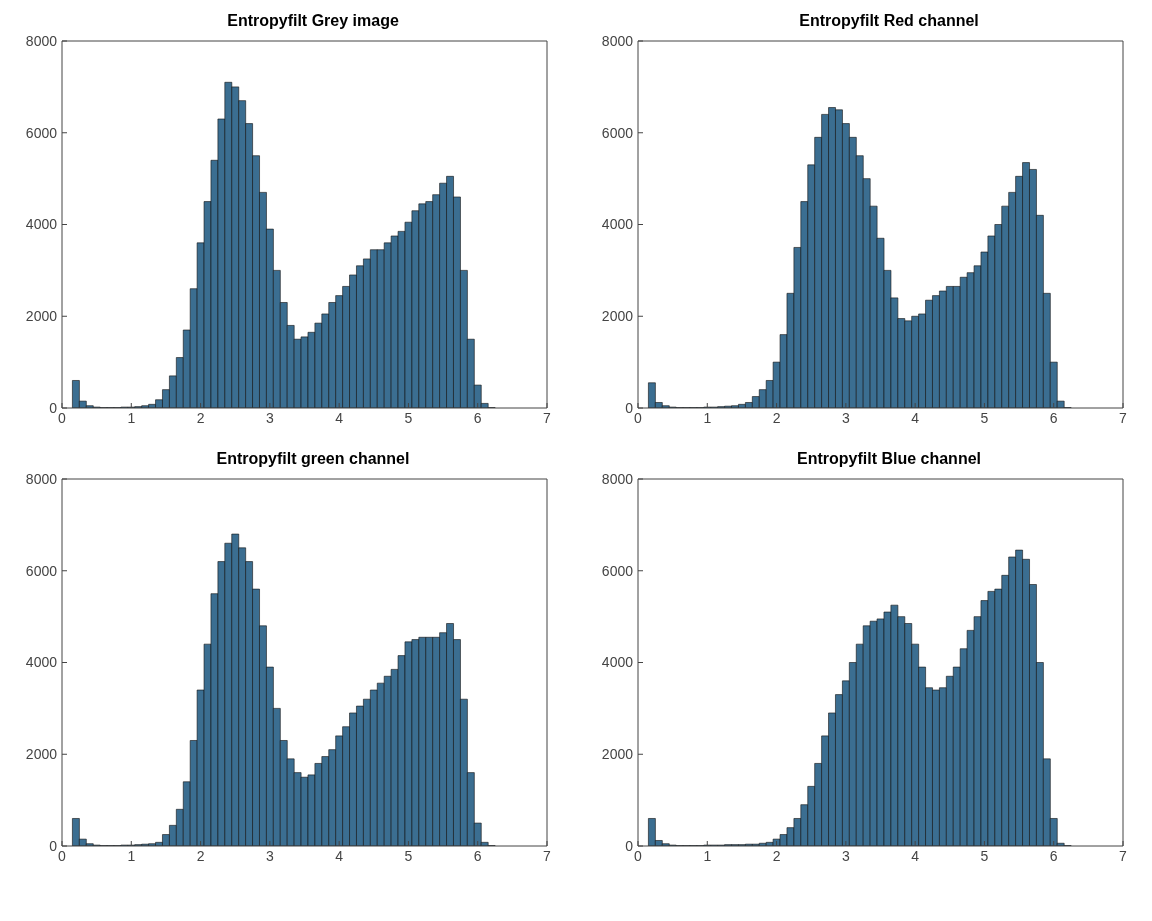  What do you see at coordinates (313, 21) in the screenshot?
I see `chart-title: Entropyfilt Grey image` at bounding box center [313, 21].